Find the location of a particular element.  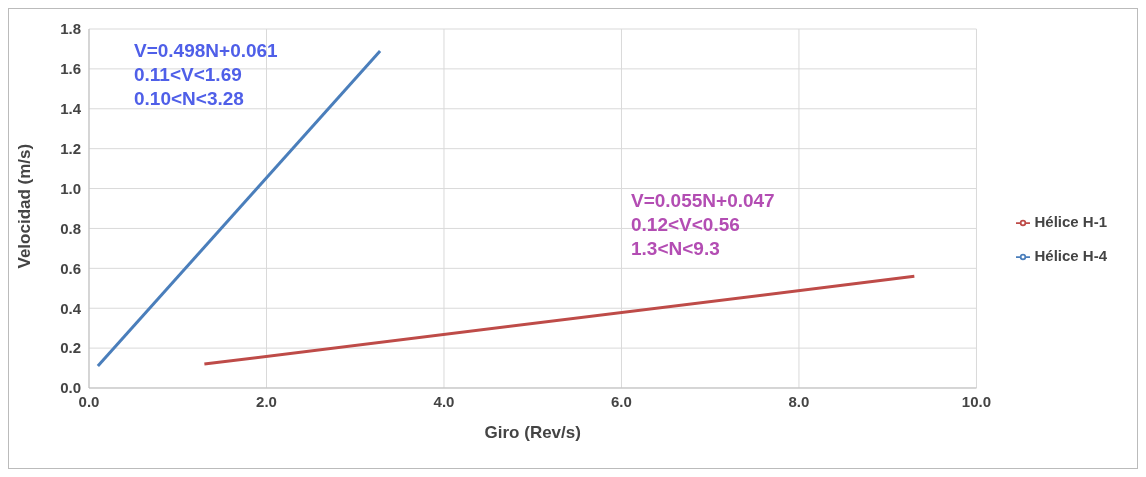

x-tick-label: 0.0 is located at coordinates (89, 401).